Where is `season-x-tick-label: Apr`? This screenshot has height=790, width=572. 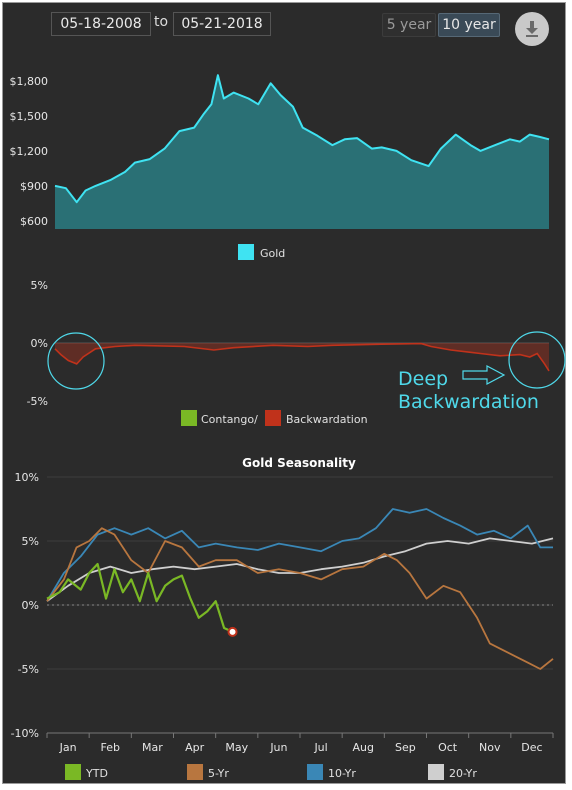 season-x-tick-label: Apr is located at coordinates (195, 747).